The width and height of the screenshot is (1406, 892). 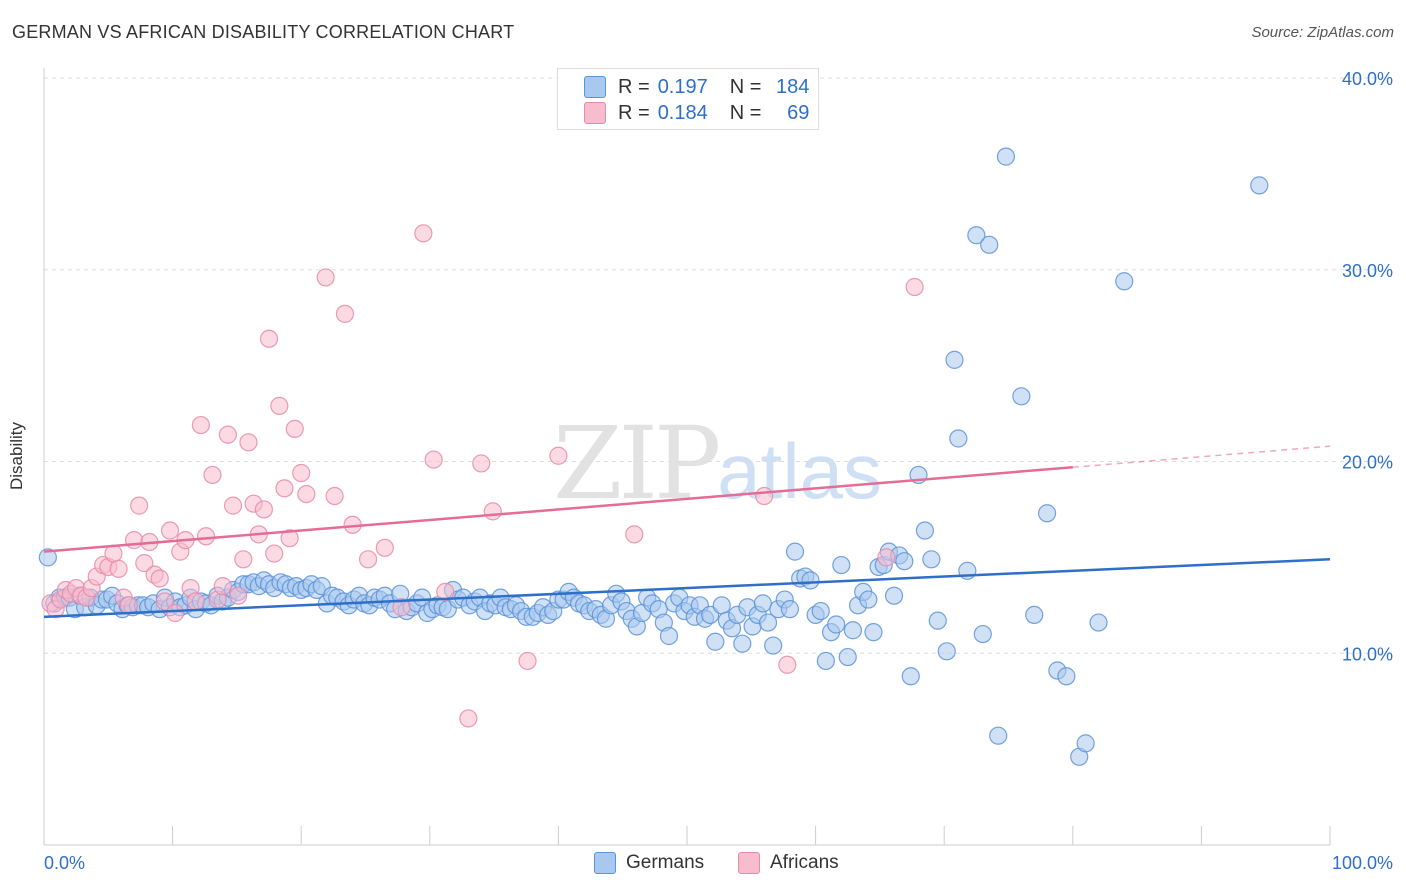 What do you see at coordinates (804, 862) in the screenshot?
I see `africans-legend-label: Africans` at bounding box center [804, 862].